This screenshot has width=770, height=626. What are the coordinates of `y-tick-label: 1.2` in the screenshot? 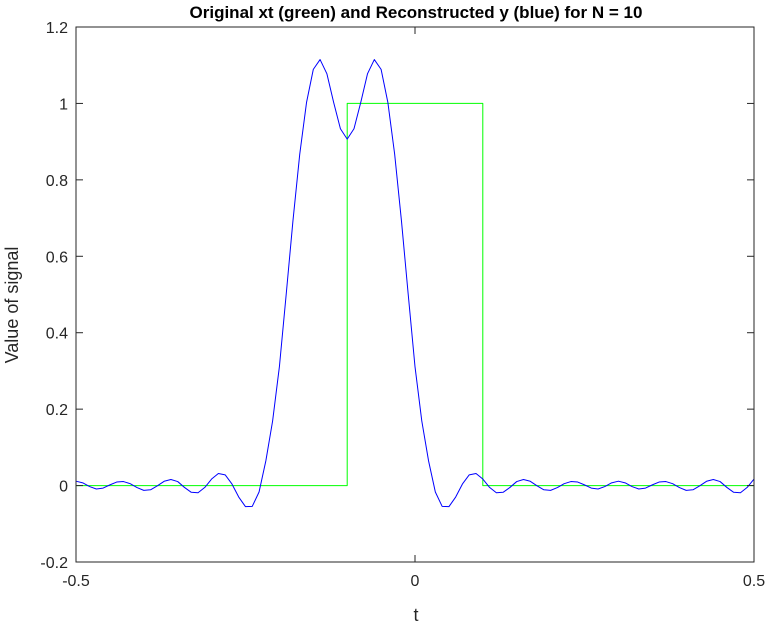 It's located at (57, 28).